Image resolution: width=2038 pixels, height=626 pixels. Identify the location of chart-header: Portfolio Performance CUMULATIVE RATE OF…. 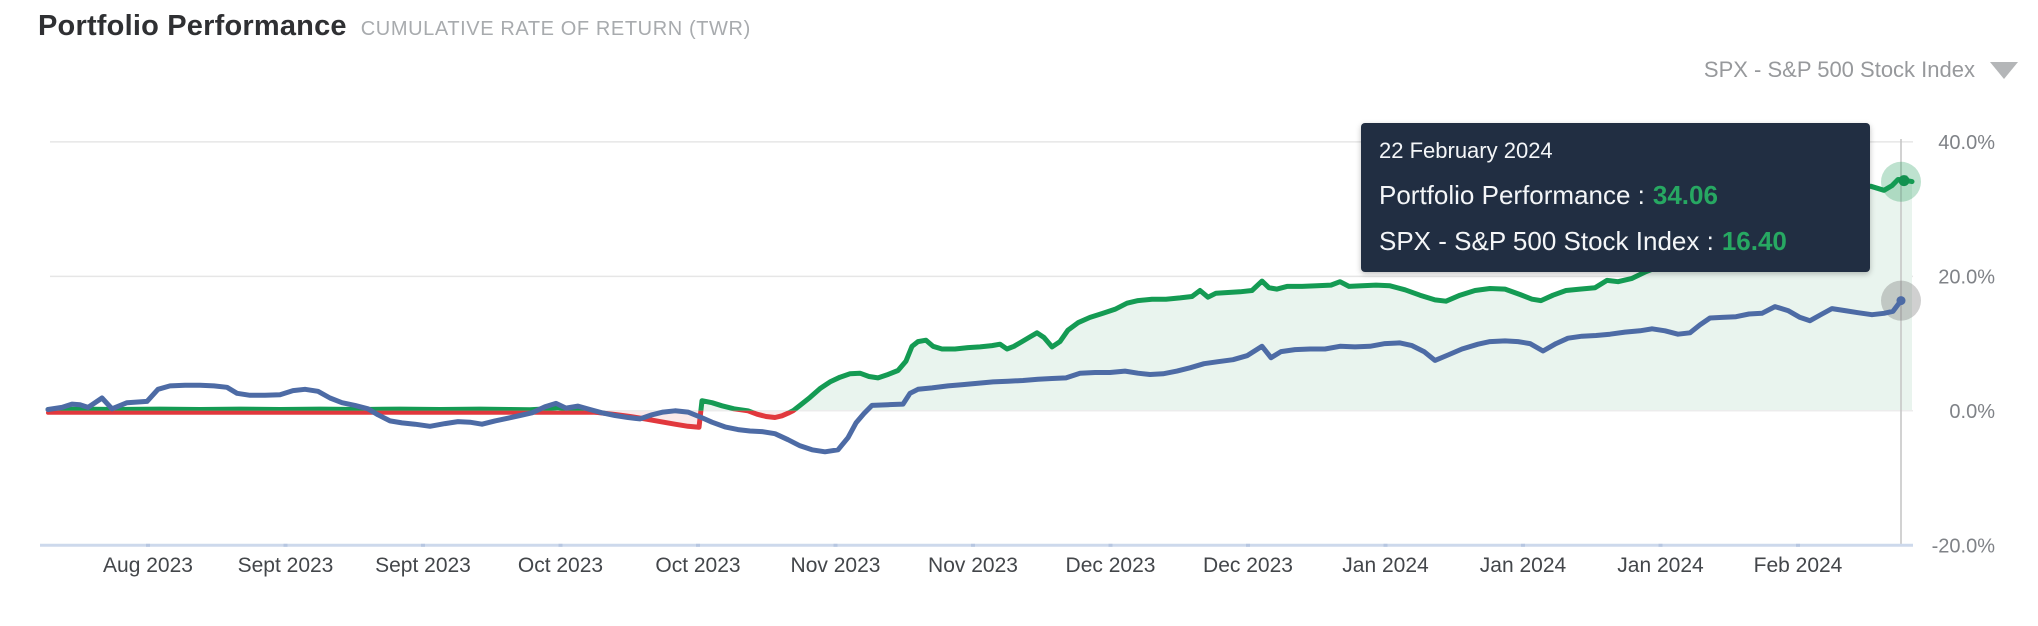
(394, 26).